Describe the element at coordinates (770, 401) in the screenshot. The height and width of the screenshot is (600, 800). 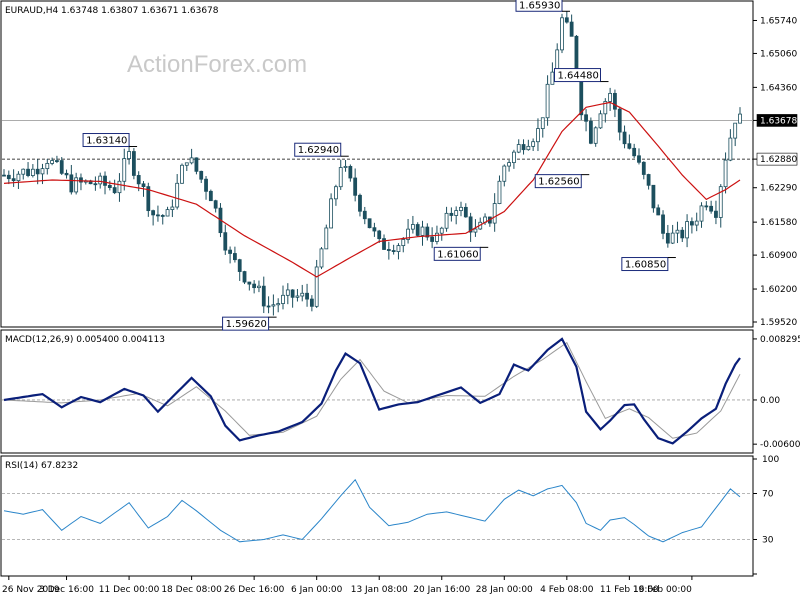
I see `macd-axis-label: 0.00` at that location.